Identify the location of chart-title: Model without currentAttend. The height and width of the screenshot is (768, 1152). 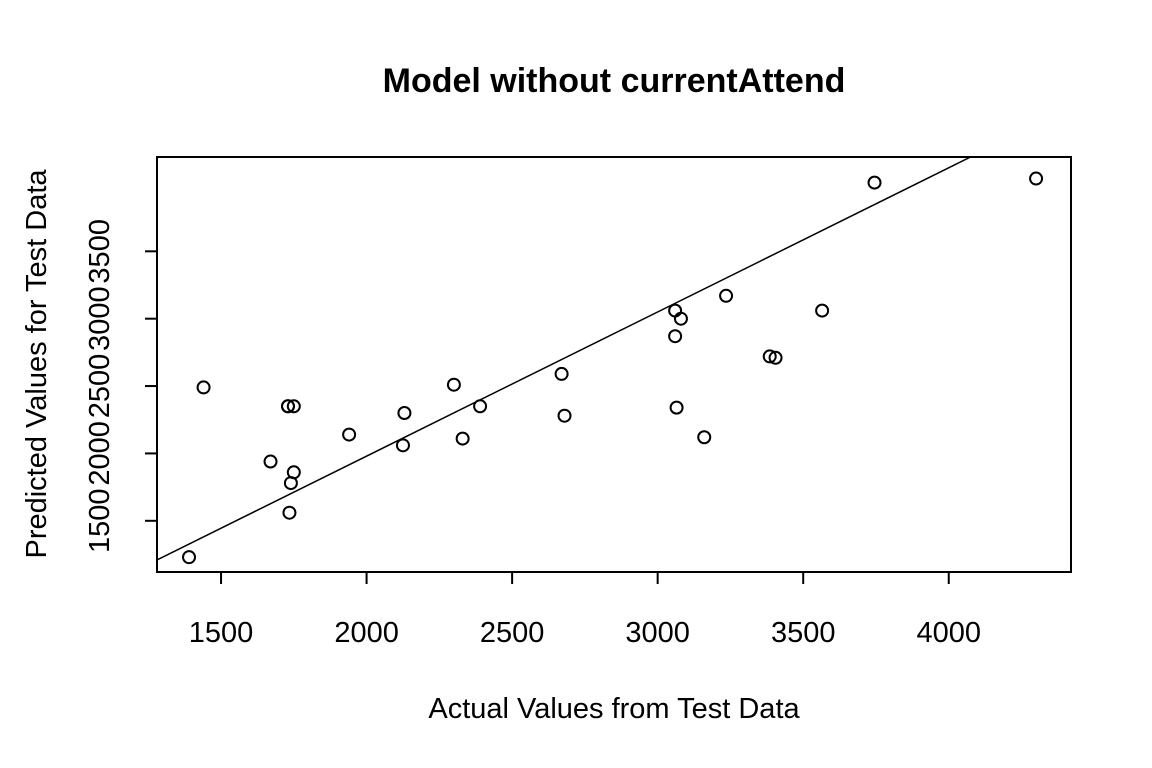
(614, 81).